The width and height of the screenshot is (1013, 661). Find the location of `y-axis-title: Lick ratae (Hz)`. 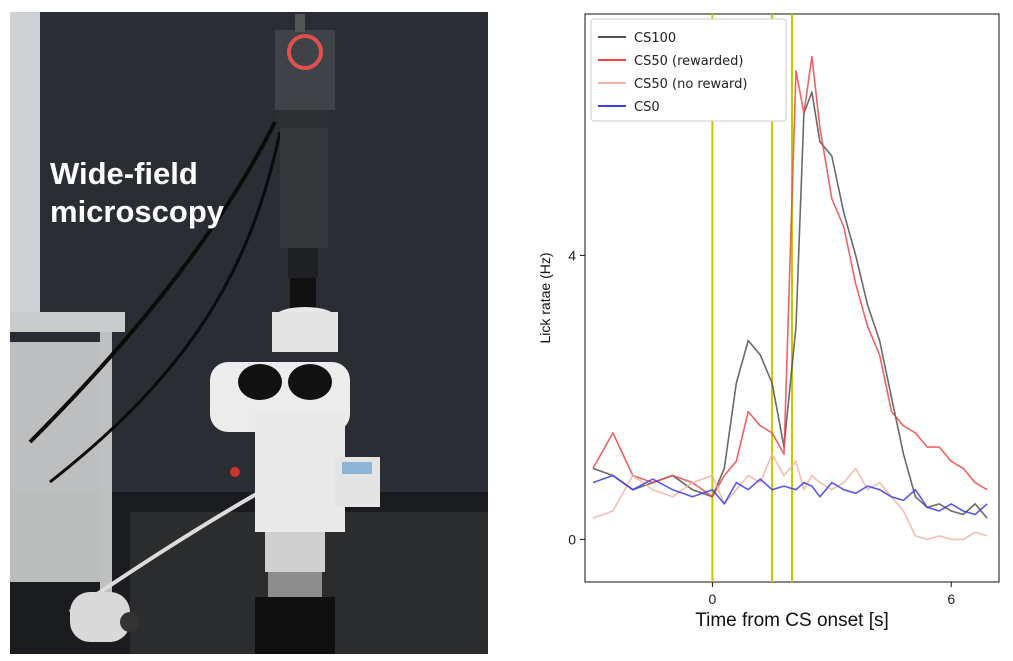

y-axis-title: Lick ratae (Hz) is located at coordinates (545, 297).